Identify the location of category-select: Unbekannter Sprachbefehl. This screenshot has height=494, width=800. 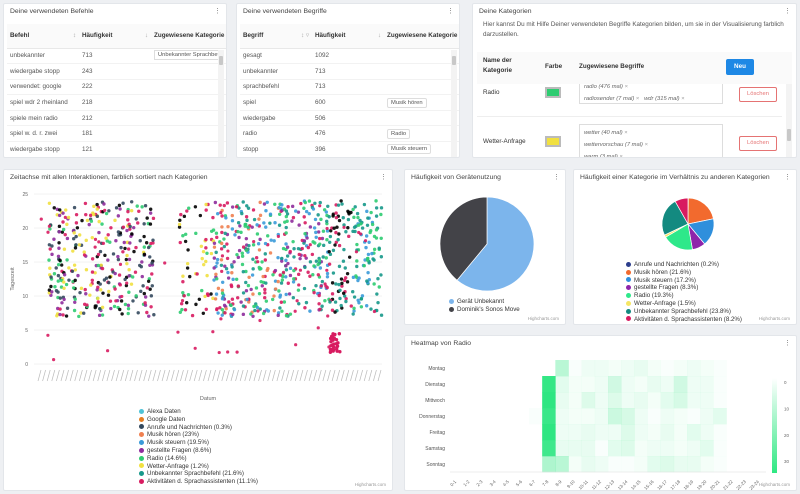
(188, 54).